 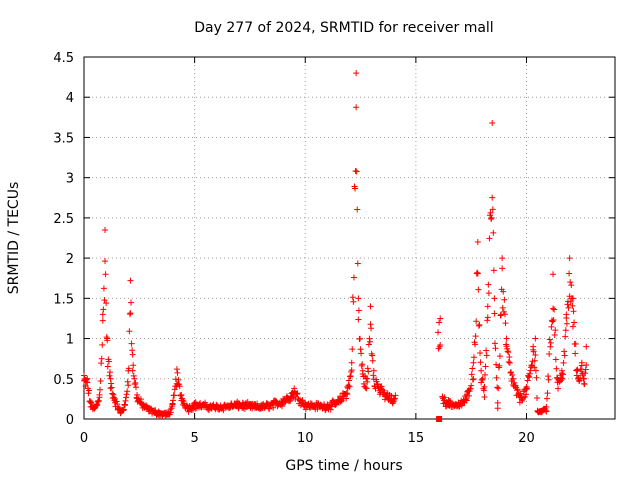 What do you see at coordinates (63, 299) in the screenshot?
I see `y-tick-label: 1.5` at bounding box center [63, 299].